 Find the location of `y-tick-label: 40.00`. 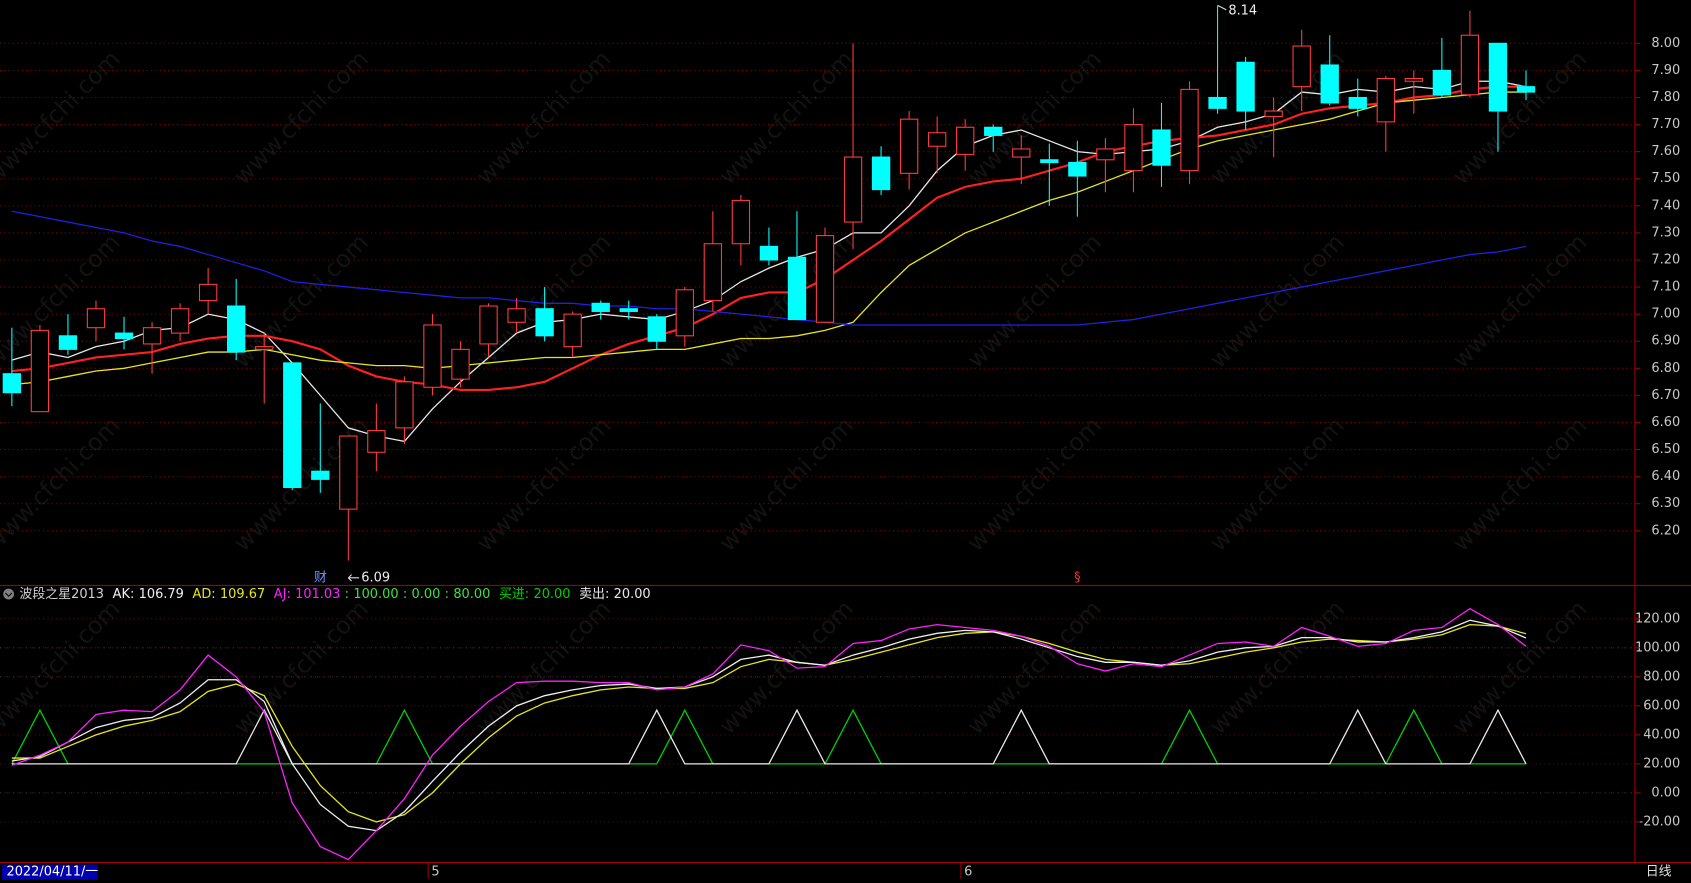

y-tick-label: 40.00 is located at coordinates (1661, 734).